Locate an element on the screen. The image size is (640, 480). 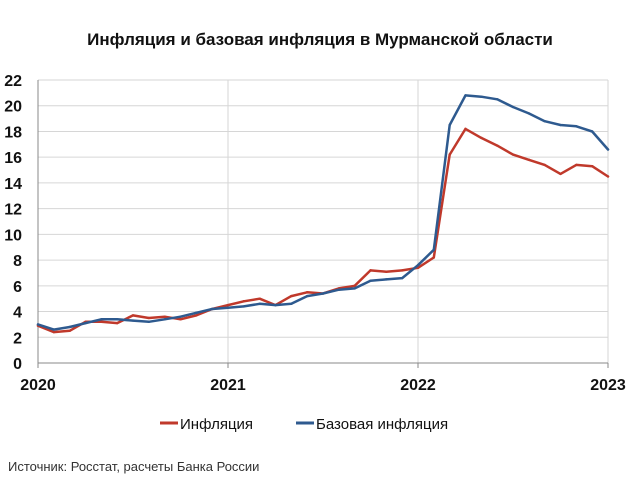
x-tick-label: 2022 is located at coordinates (418, 385).